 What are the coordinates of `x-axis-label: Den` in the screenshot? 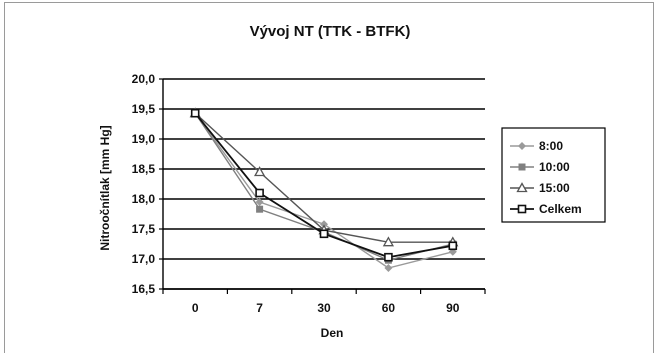 It's located at (332, 333).